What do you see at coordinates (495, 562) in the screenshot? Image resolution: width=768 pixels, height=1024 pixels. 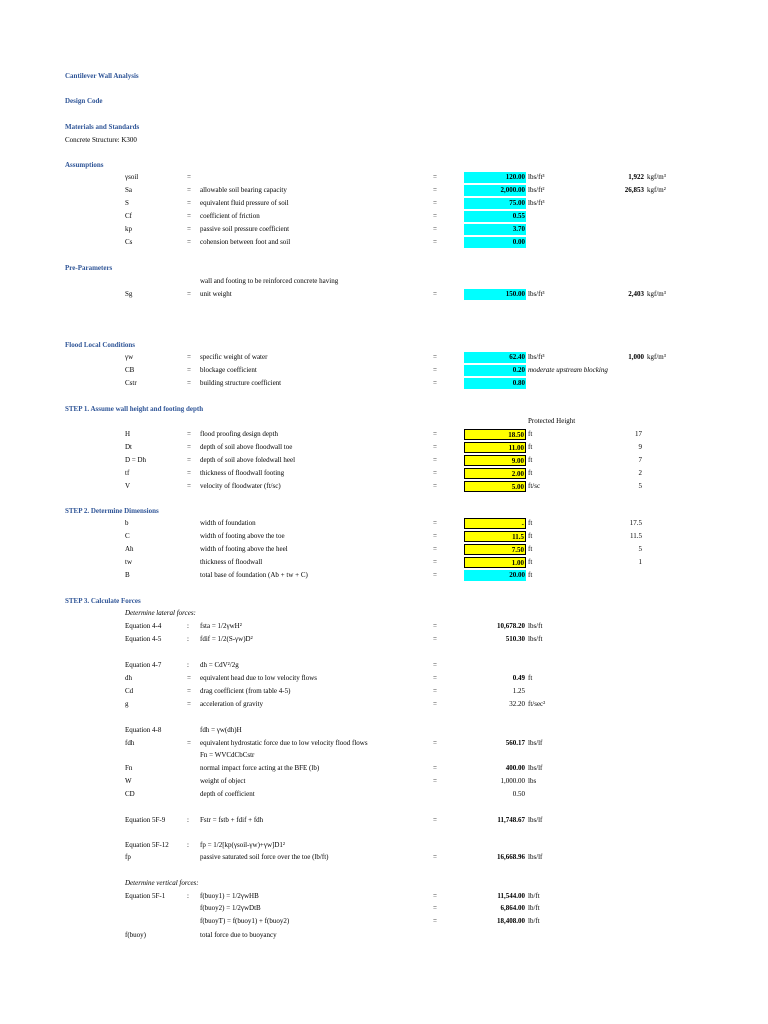 I see `input-cell: 1.00` at bounding box center [495, 562].